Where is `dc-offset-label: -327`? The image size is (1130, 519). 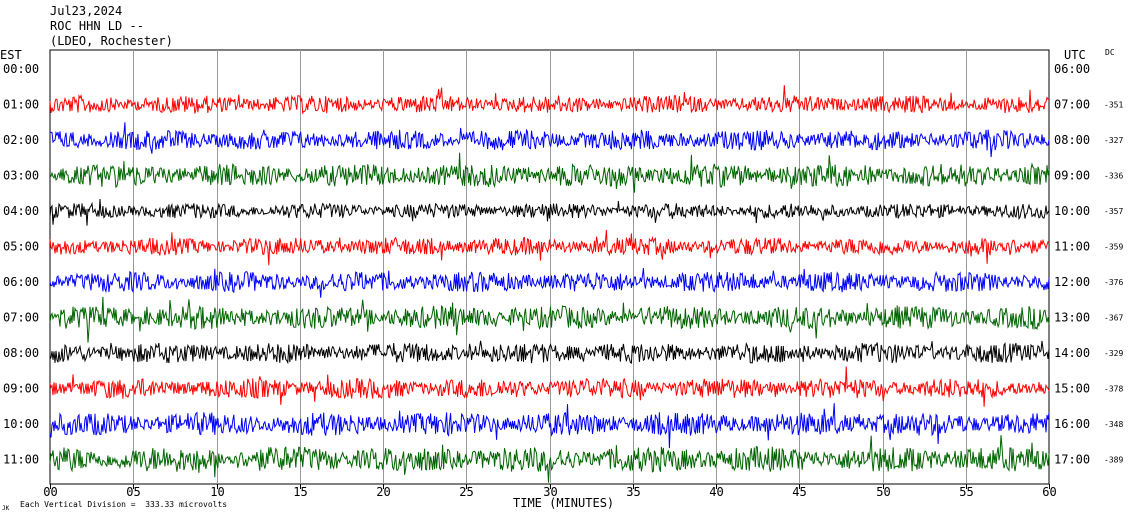
dc-offset-label: -327 is located at coordinates (1113, 140).